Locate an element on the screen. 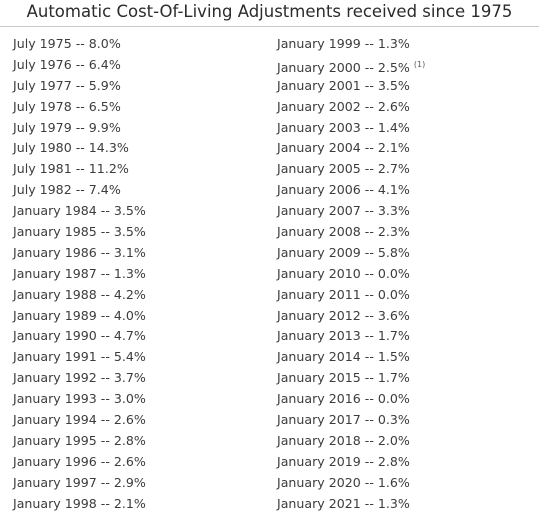 The height and width of the screenshot is (522, 539). cola-entry: January 1987 -- 1.3% is located at coordinates (79, 274).